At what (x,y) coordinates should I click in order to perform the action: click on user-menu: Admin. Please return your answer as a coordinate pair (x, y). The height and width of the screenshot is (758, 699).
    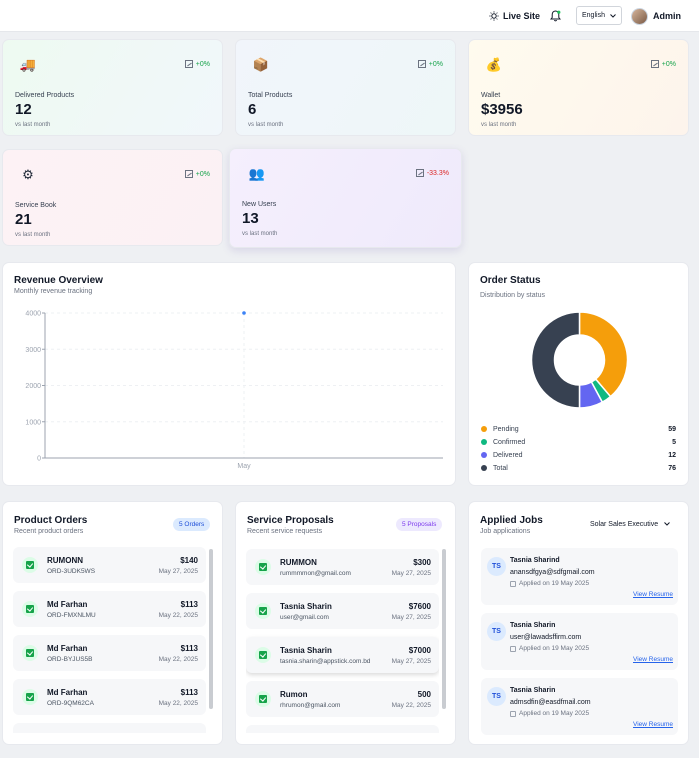
    Looking at the image, I should click on (656, 16).